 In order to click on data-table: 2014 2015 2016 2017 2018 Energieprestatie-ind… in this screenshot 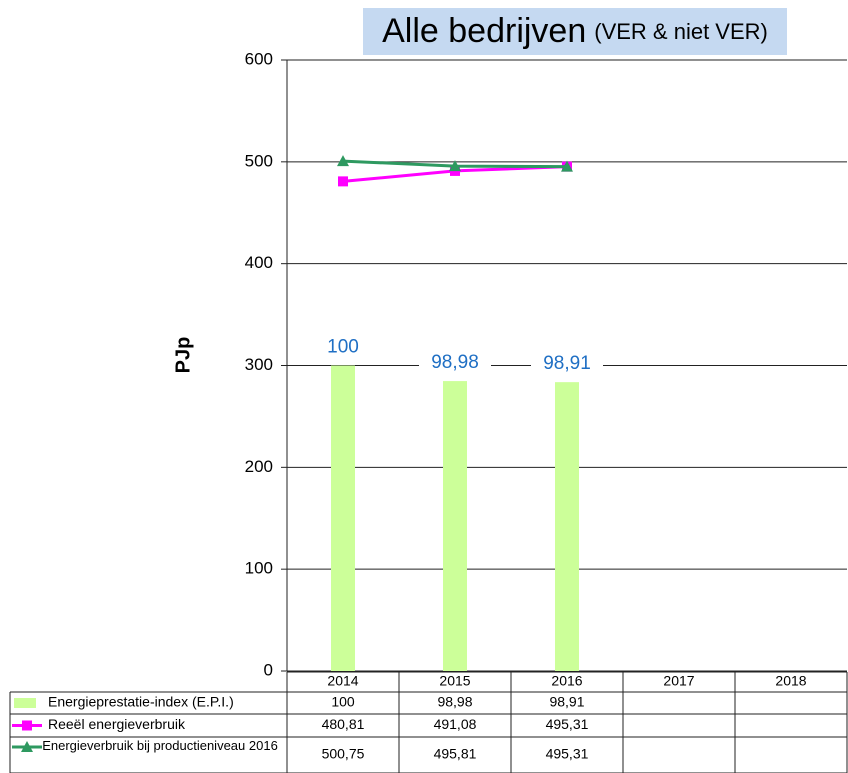, I will do `click(428, 722)`.